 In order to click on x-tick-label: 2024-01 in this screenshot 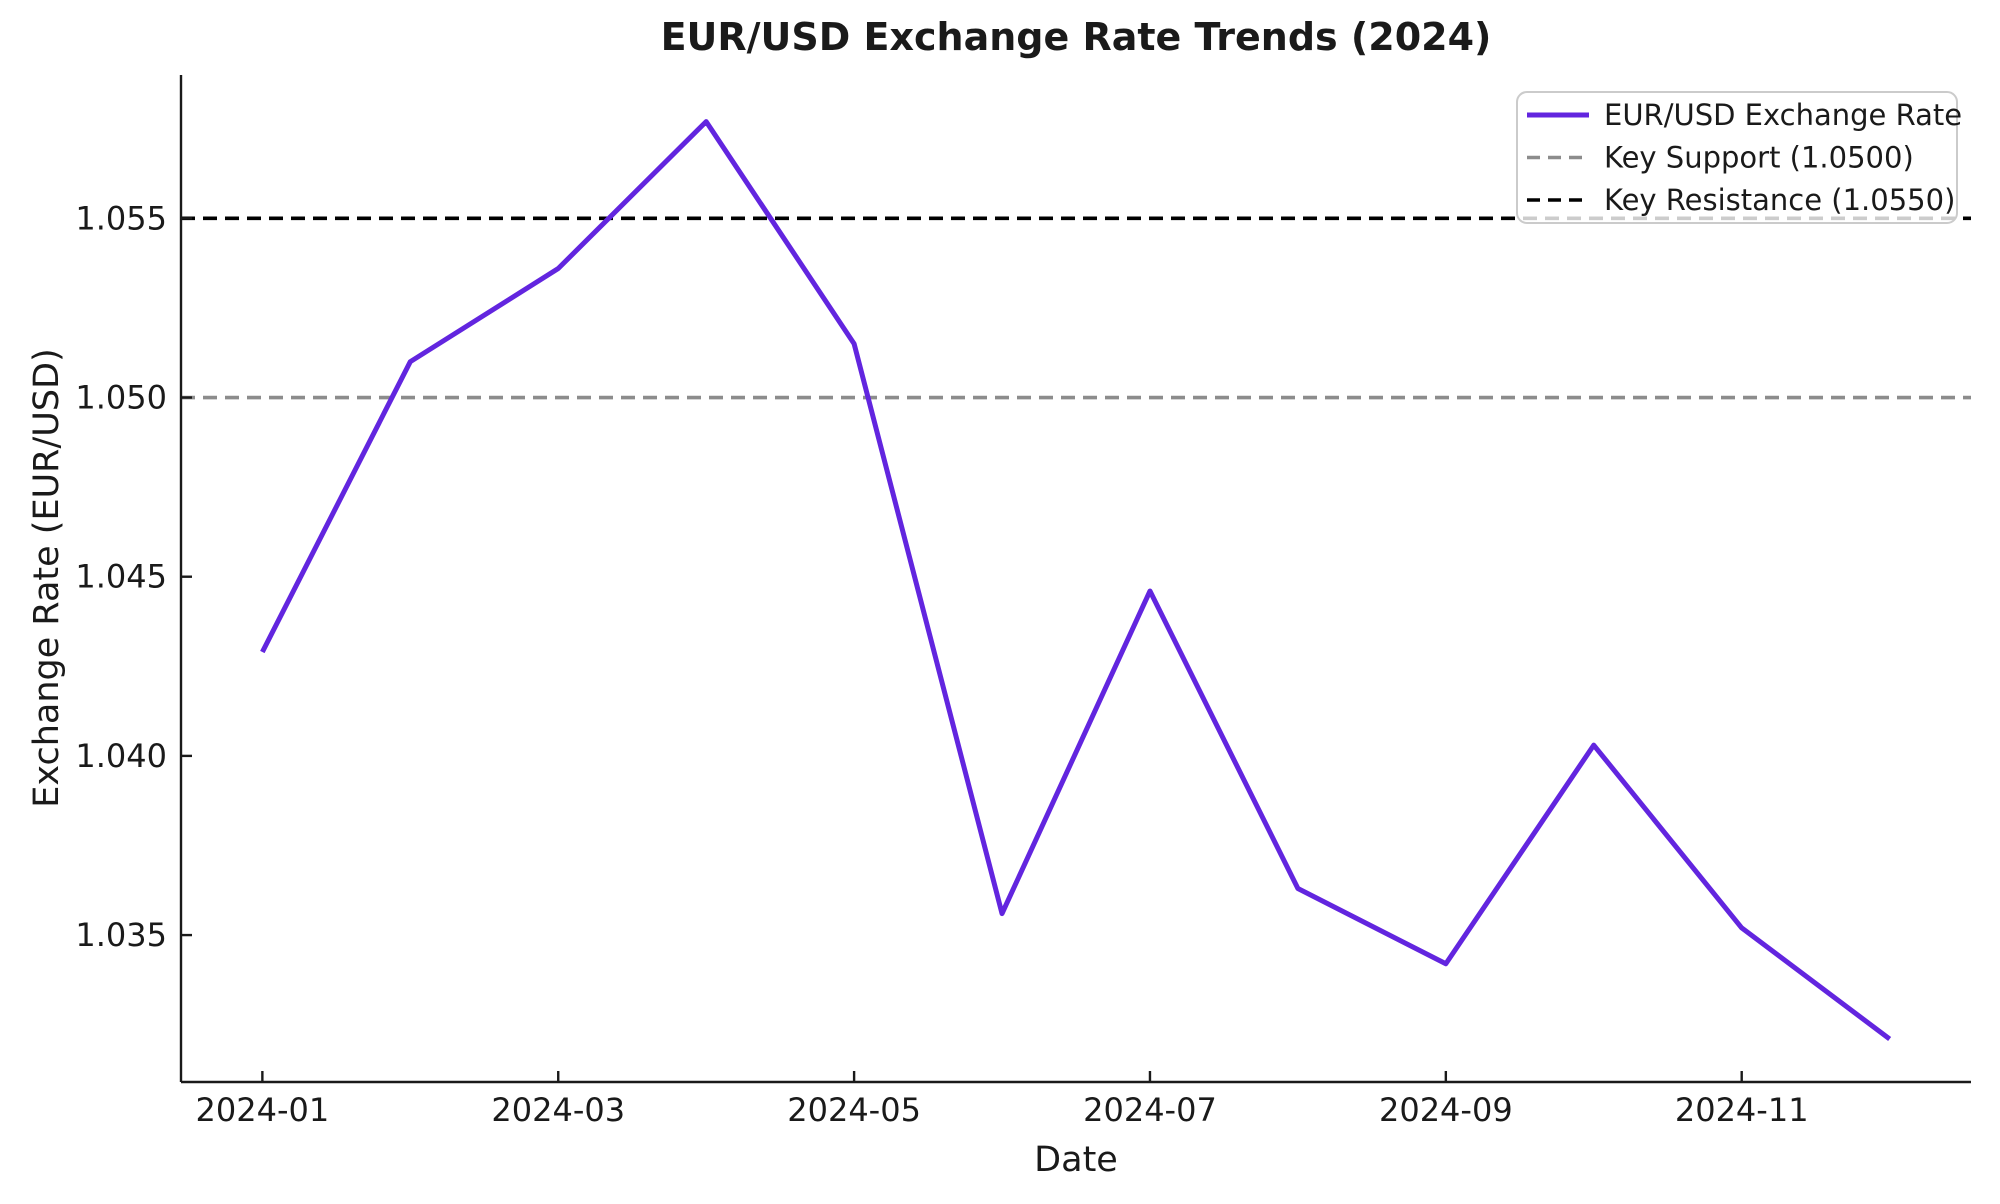, I will do `click(263, 1110)`.